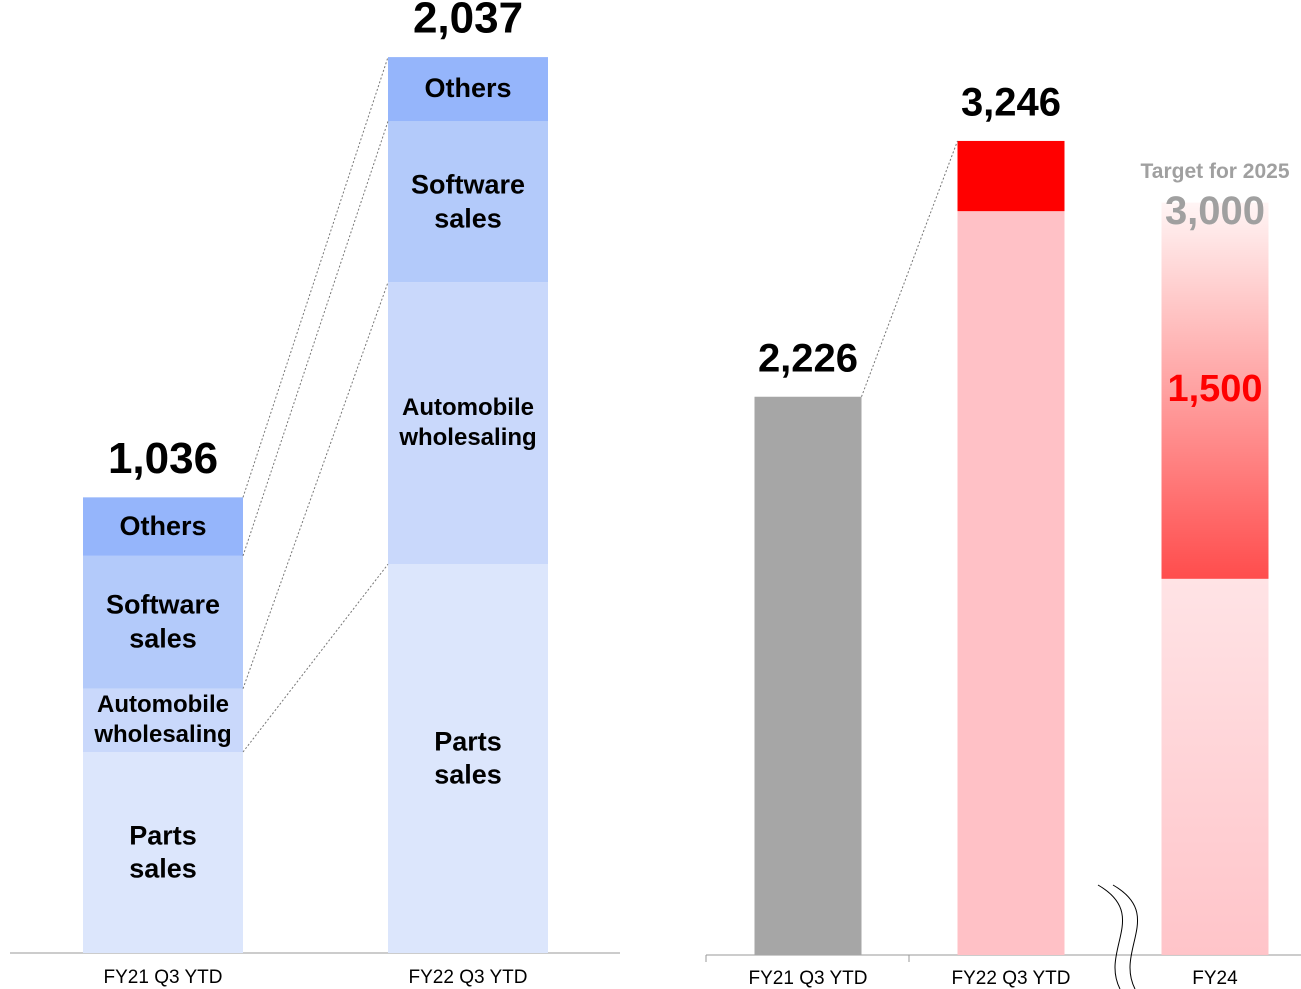 The width and height of the screenshot is (1301, 989). What do you see at coordinates (1215, 211) in the screenshot?
I see `total-label: 3,000` at bounding box center [1215, 211].